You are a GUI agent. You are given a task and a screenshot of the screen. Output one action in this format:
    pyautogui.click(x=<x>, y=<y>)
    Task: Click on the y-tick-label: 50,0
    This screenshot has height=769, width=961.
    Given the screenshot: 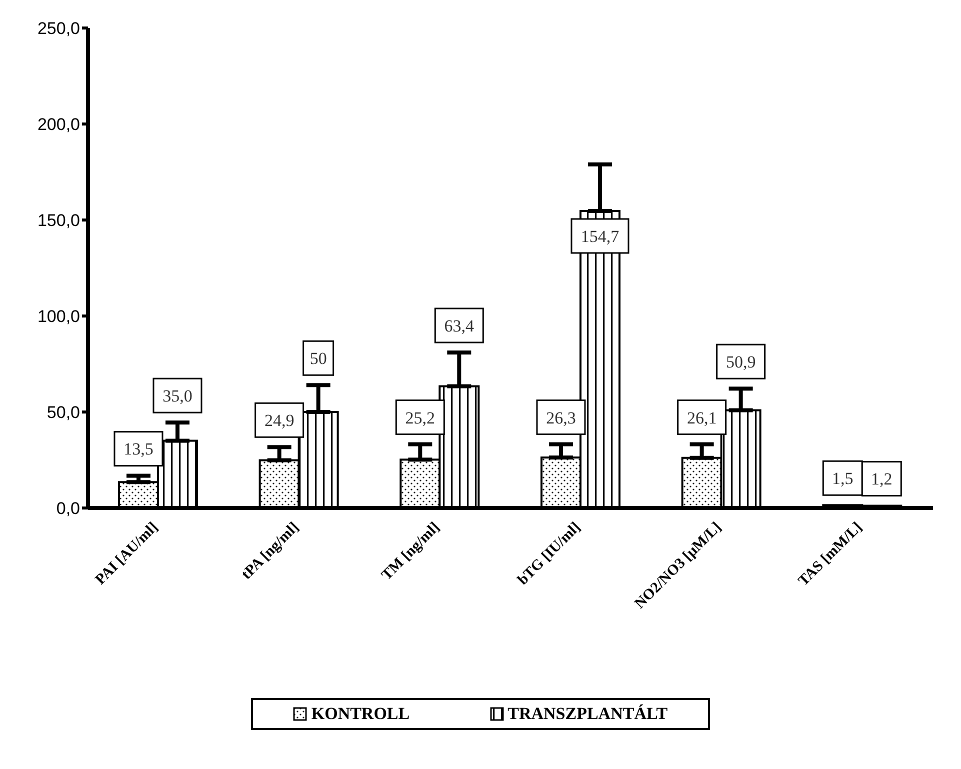 What is the action you would take?
    pyautogui.click(x=63, y=412)
    